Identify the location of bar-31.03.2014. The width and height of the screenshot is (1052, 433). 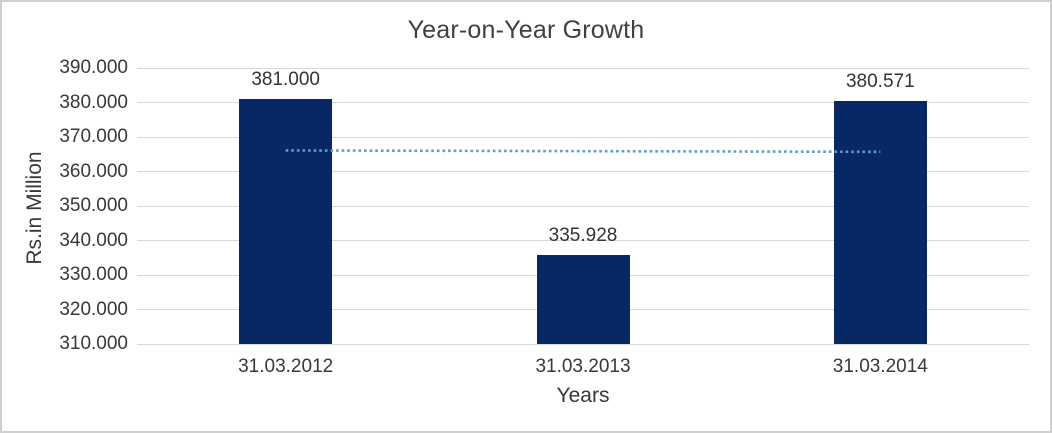
(880, 222).